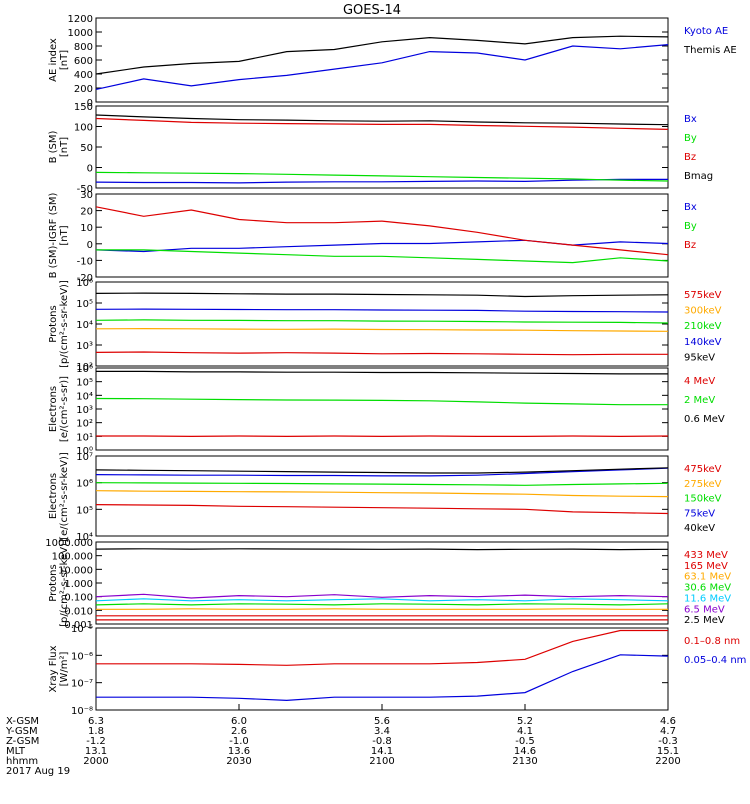 The height and width of the screenshot is (804, 750). What do you see at coordinates (382, 231) in the screenshot?
I see `series-line-bigrf` at bounding box center [382, 231].